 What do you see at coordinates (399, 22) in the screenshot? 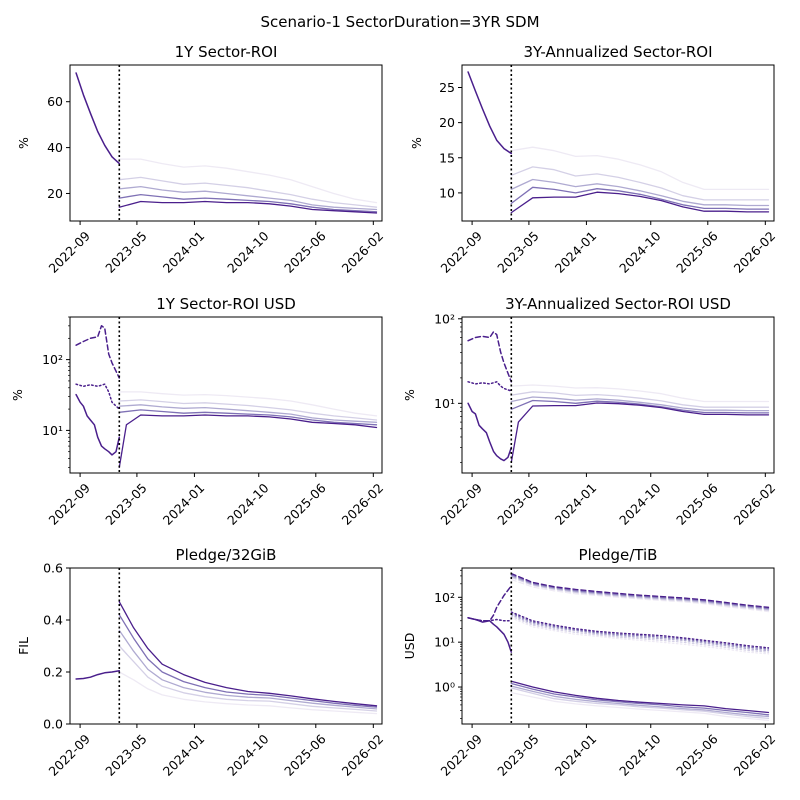
I see `figure-suptitle: Scenario-1 SectorDuration=3YR SDM` at bounding box center [399, 22].